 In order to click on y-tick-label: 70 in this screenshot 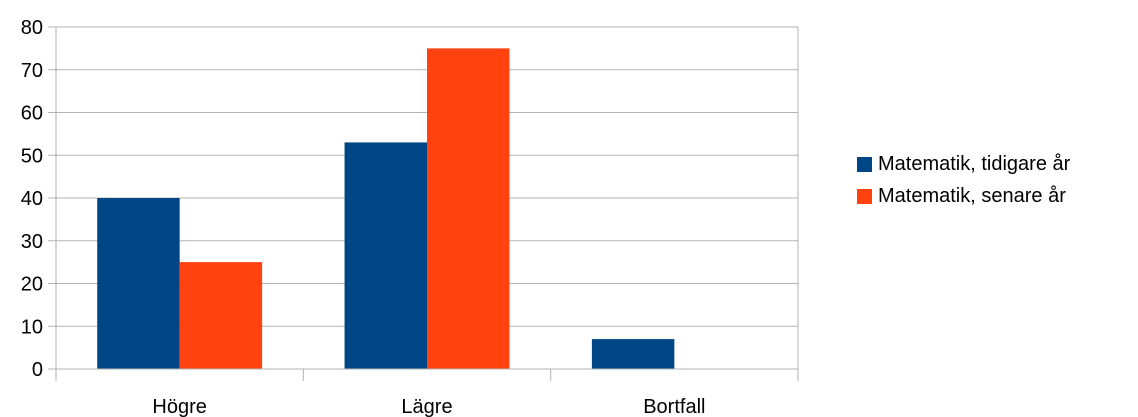, I will do `click(32, 71)`.